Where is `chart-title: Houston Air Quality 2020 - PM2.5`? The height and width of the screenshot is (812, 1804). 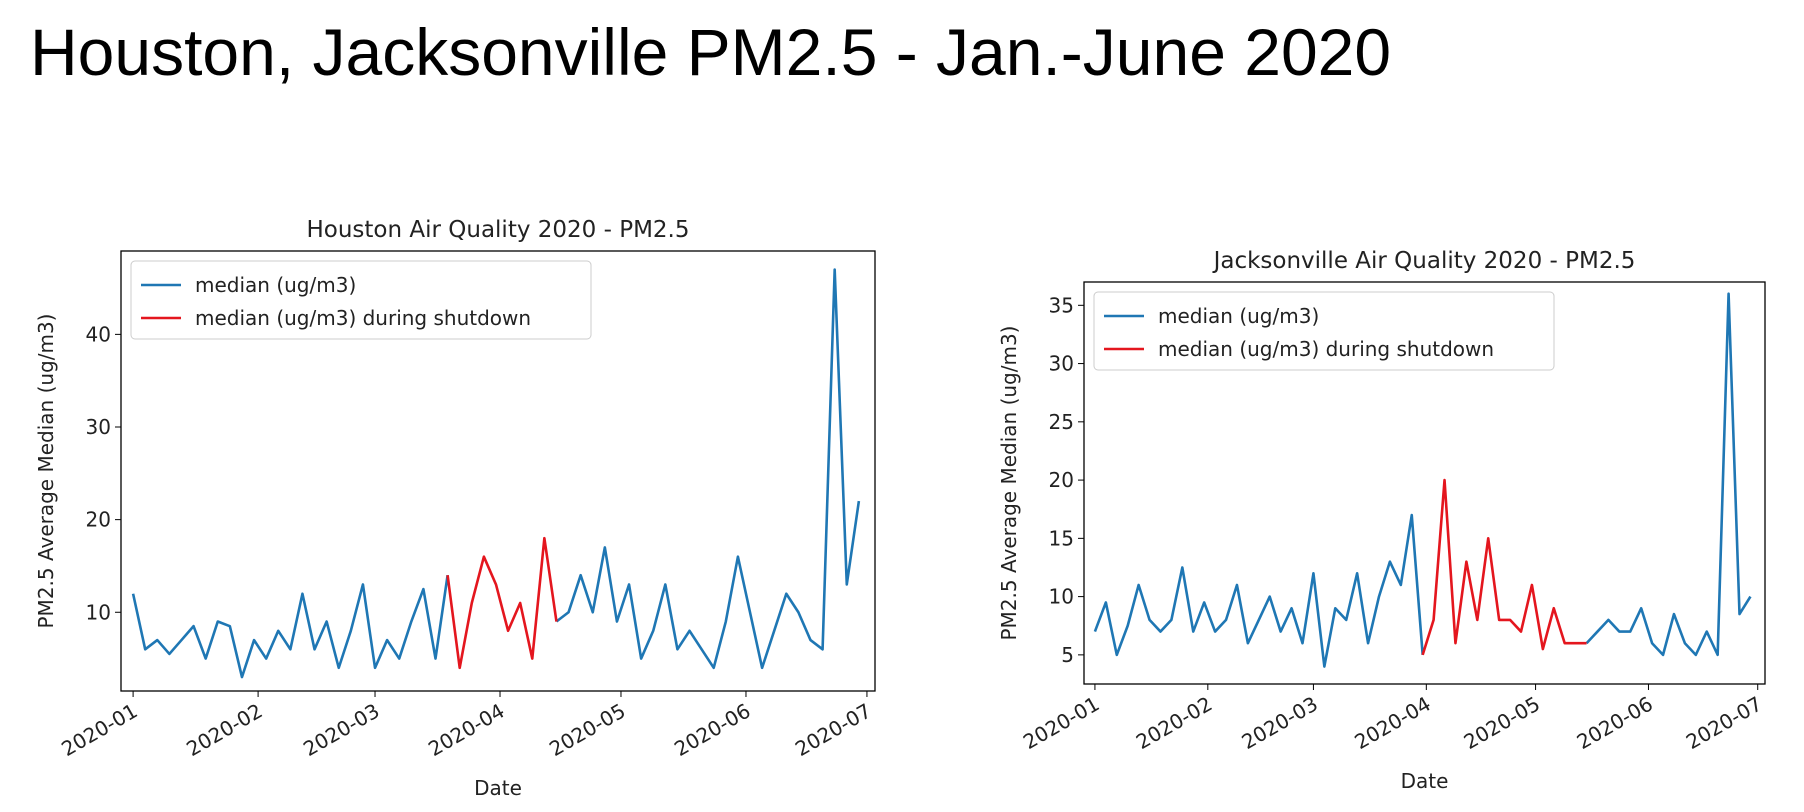
chart-title: Houston Air Quality 2020 - PM2.5 is located at coordinates (497, 230).